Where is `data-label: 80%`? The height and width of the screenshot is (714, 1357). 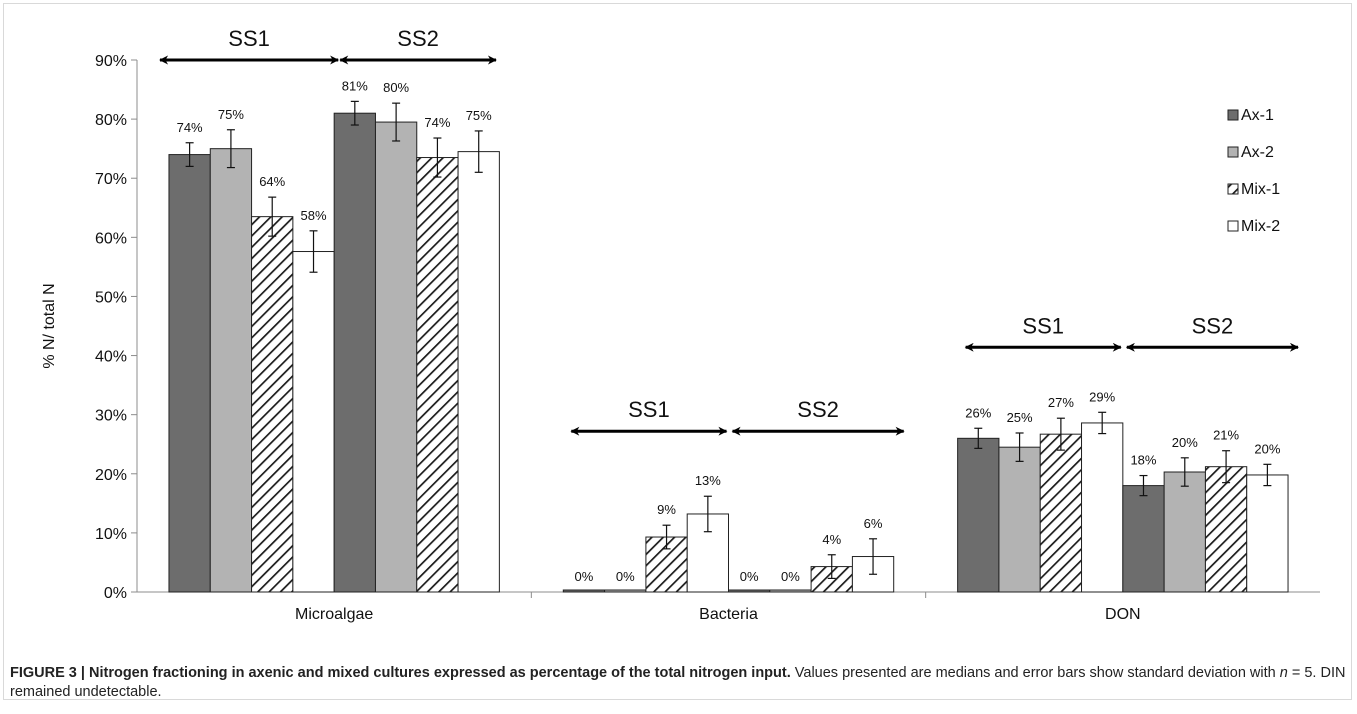 data-label: 80% is located at coordinates (396, 87).